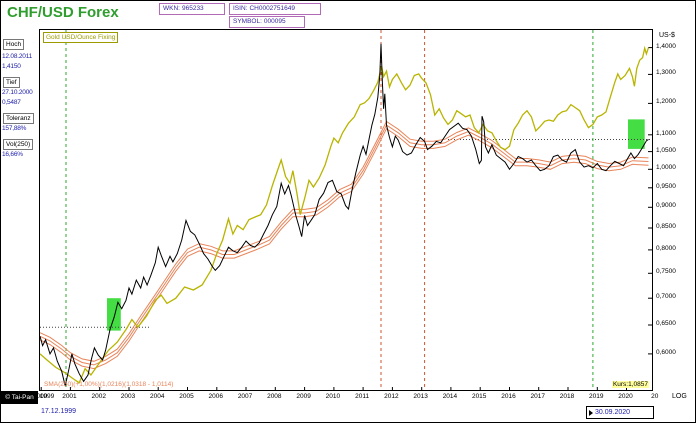 Image resolution: width=696 pixels, height=423 pixels. What do you see at coordinates (17, 92) in the screenshot?
I see `tief-date: 27.10.2000` at bounding box center [17, 92].